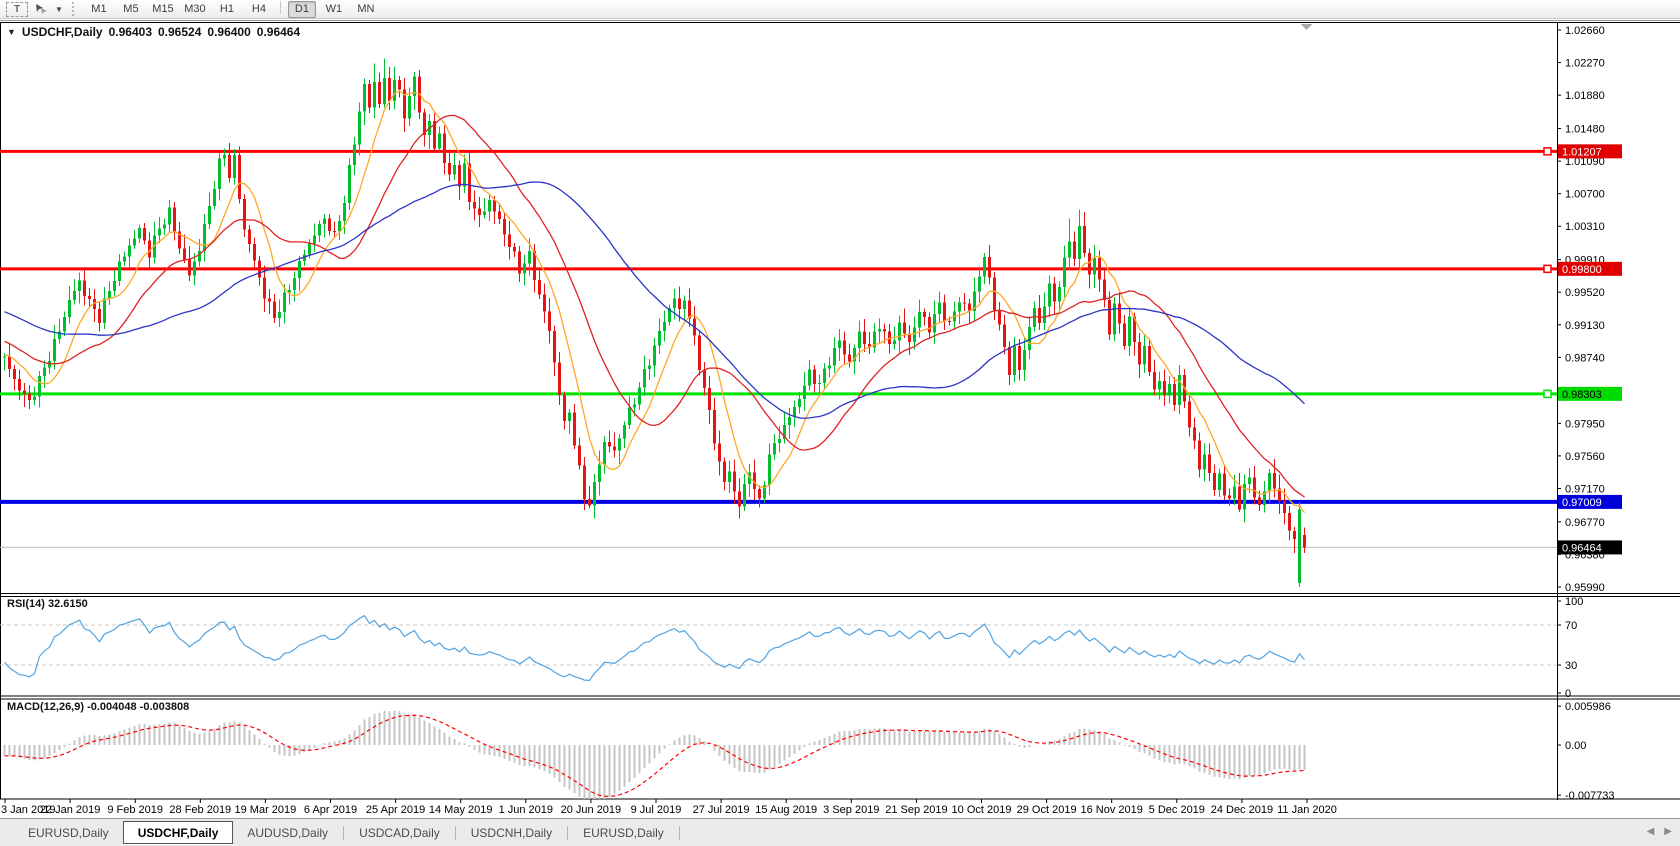  What do you see at coordinates (654, 648) in the screenshot?
I see `rsi-line` at bounding box center [654, 648].